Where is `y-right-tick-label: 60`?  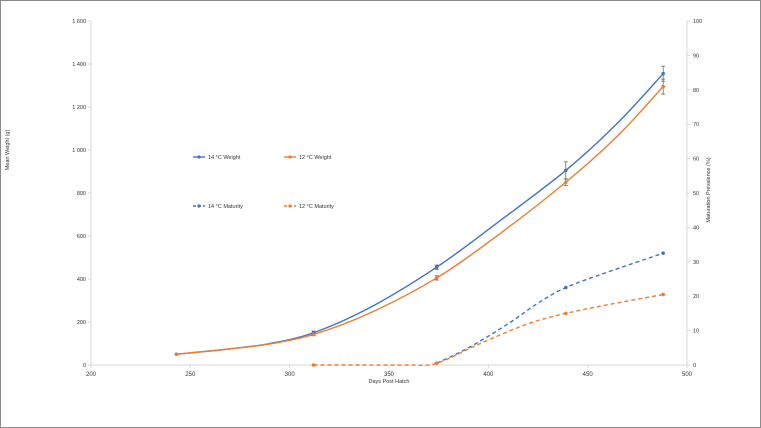
y-right-tick-label: 60 is located at coordinates (696, 160).